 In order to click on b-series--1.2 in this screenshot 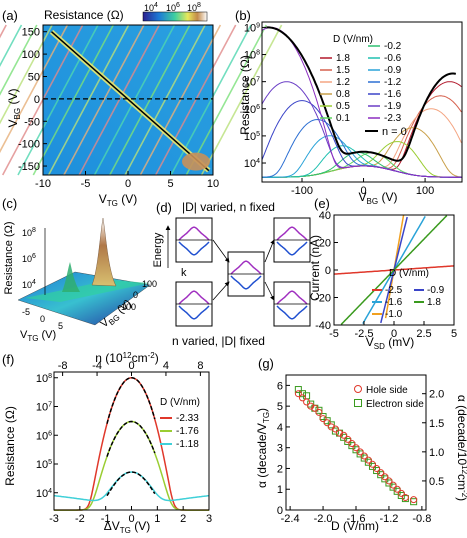, I will do `click(361, 148)`.